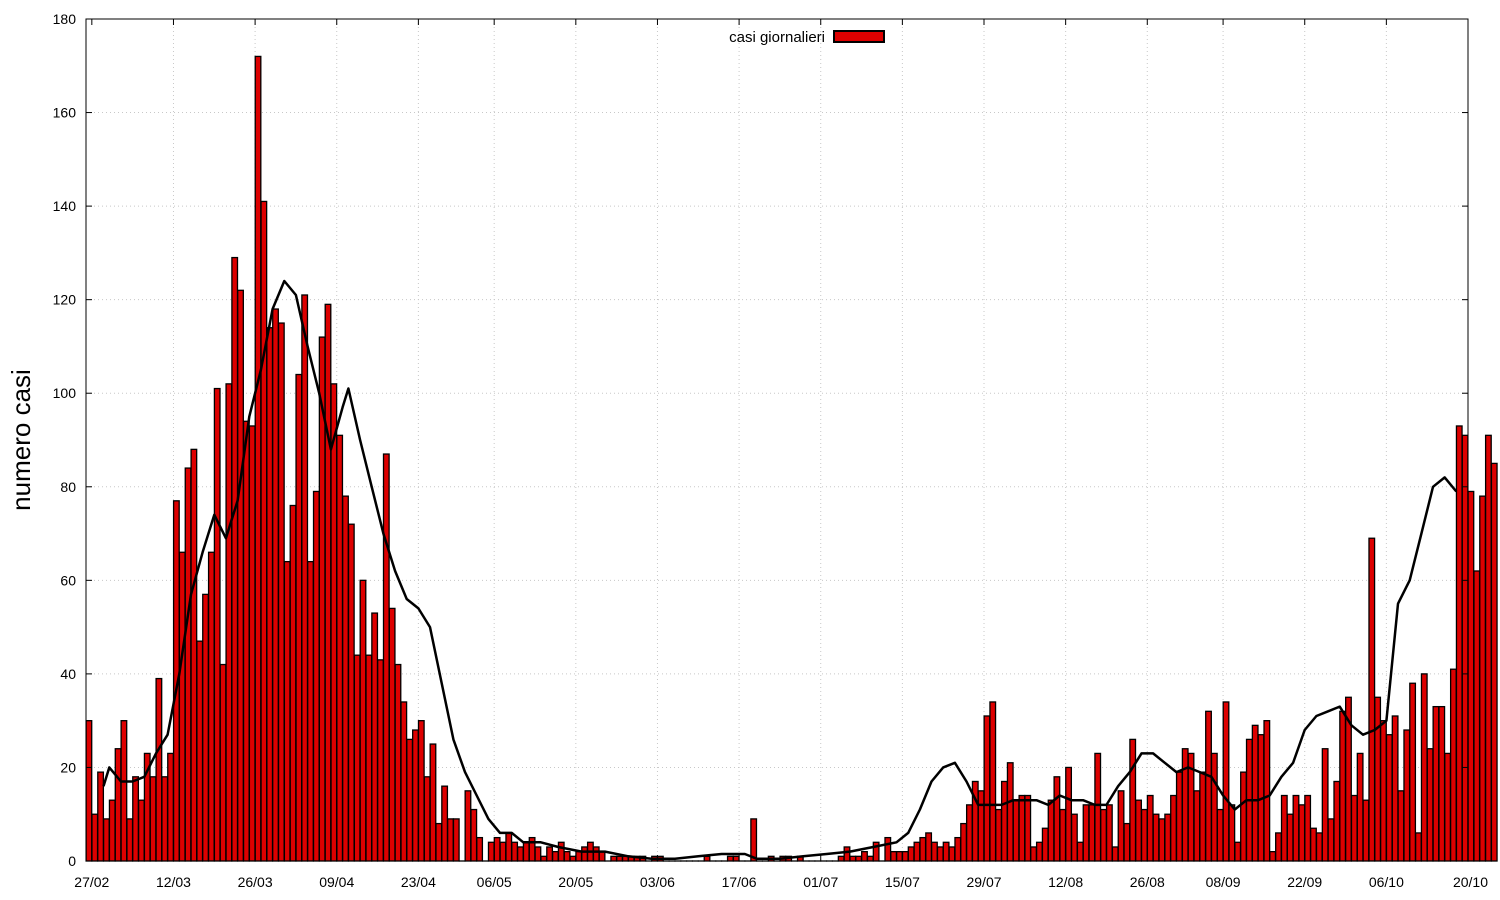 This screenshot has width=1500, height=900. Describe the element at coordinates (1470, 882) in the screenshot. I see `x-tick-label: 20/10` at that location.